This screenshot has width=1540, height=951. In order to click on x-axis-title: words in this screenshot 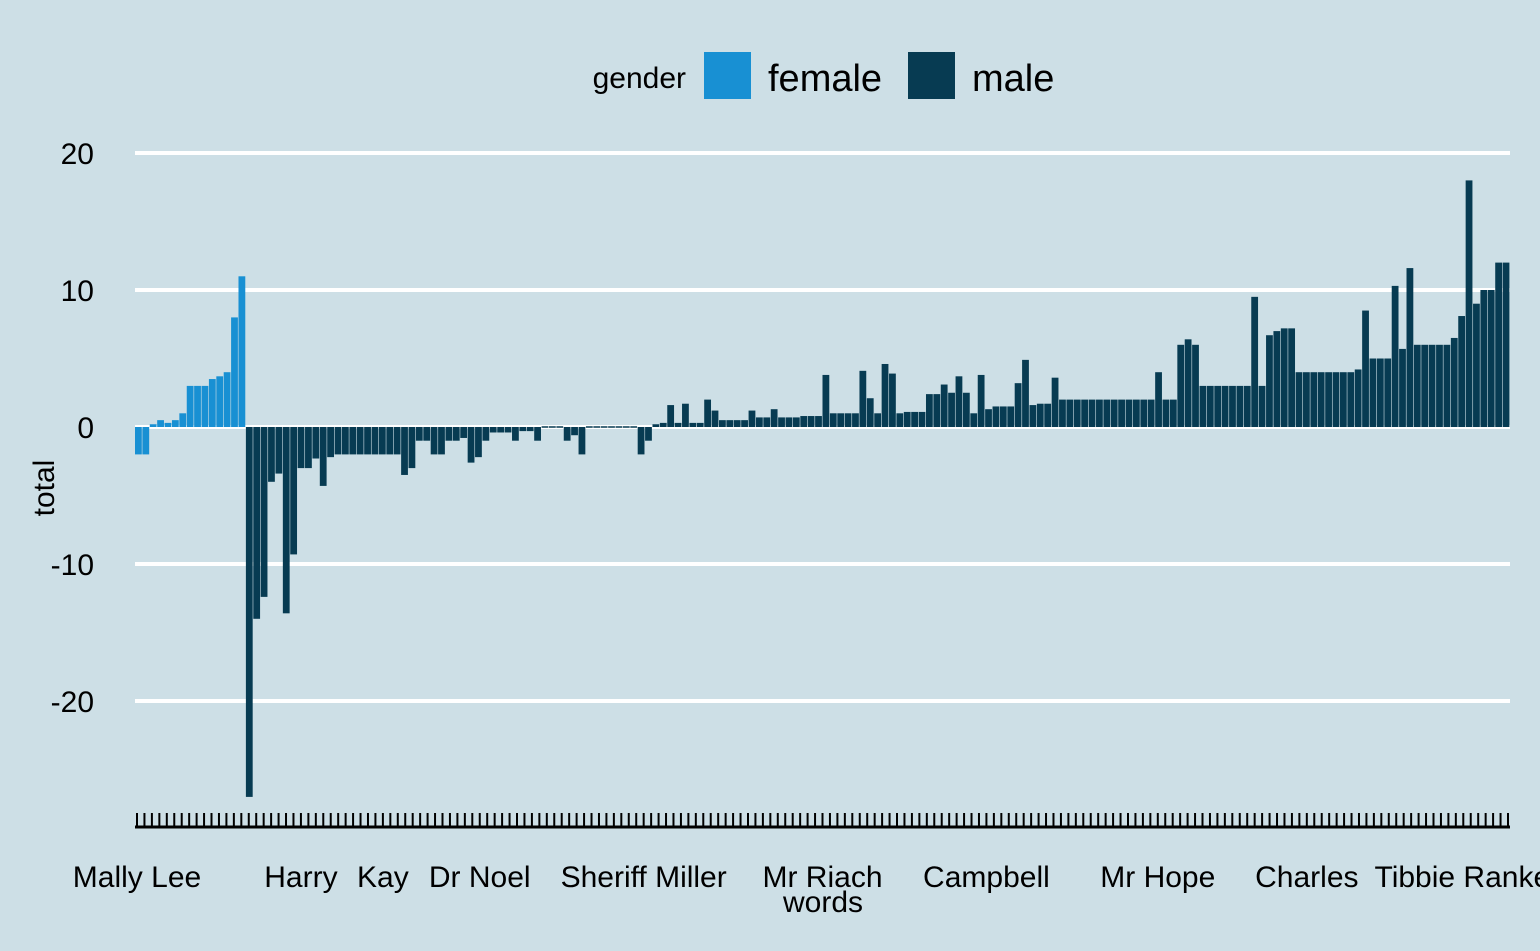, I will do `click(822, 902)`.